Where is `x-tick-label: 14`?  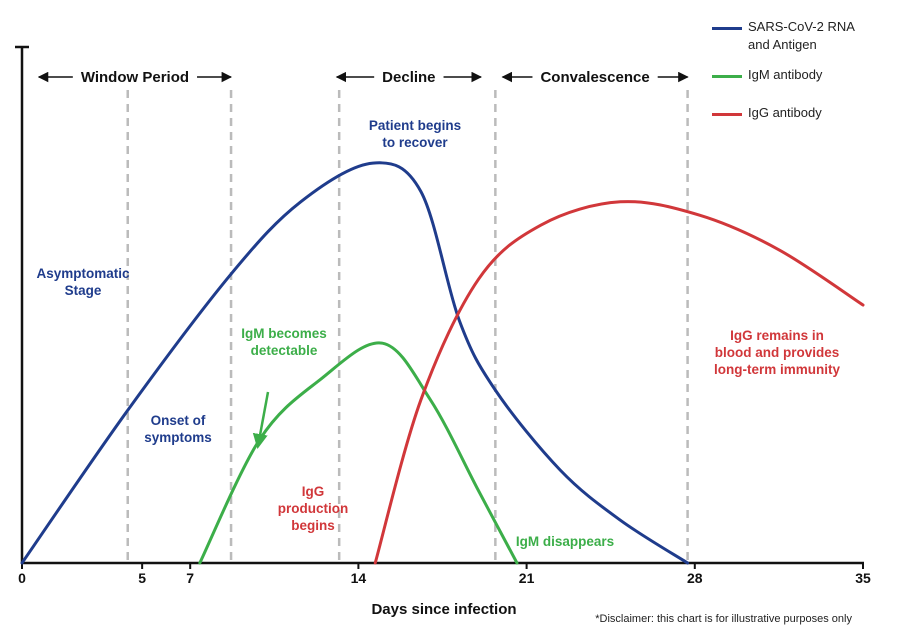 x-tick-label: 14 is located at coordinates (359, 578).